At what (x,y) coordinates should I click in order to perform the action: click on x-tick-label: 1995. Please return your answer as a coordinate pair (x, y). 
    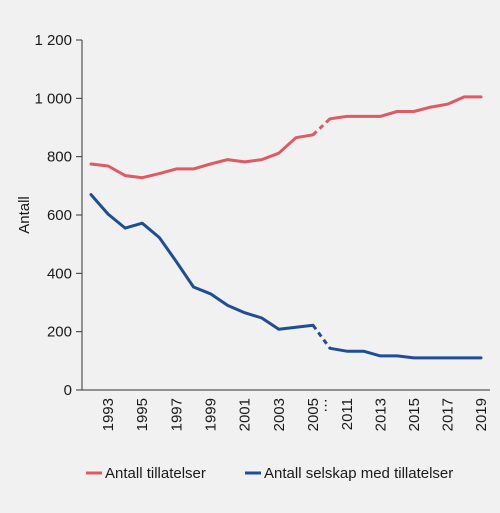
    Looking at the image, I should click on (142, 414).